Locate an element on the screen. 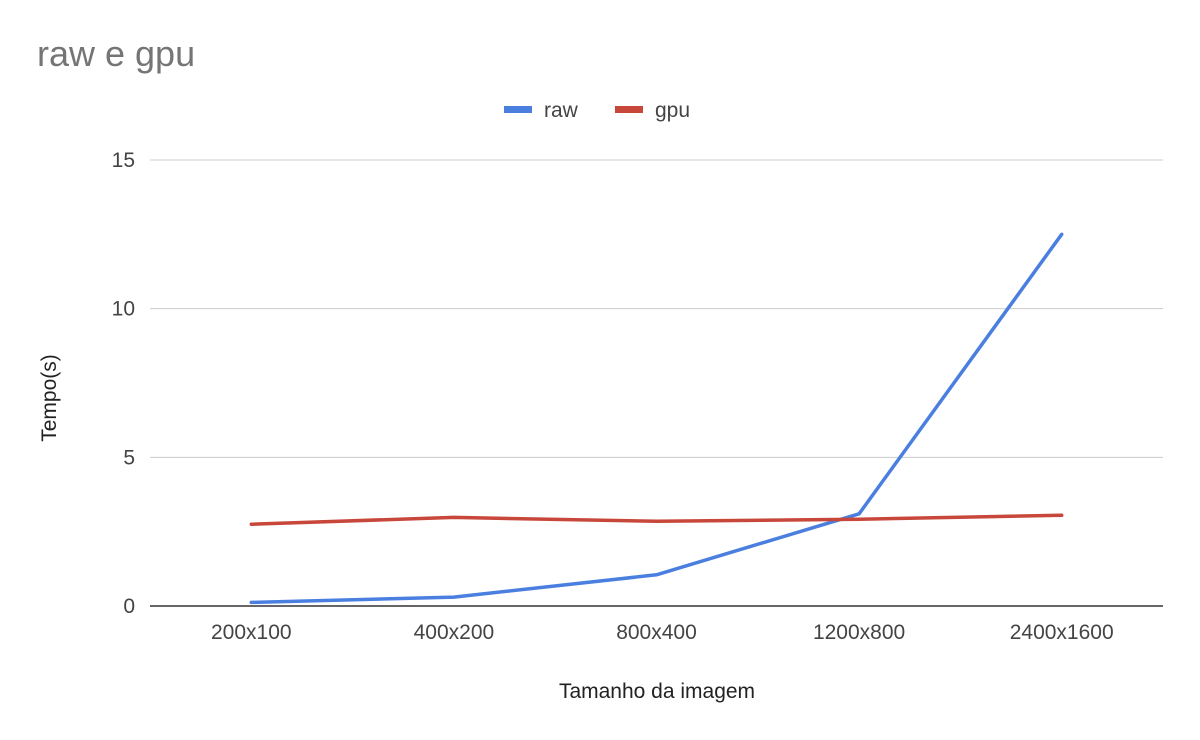  x-axis-ticks: 200x100 400x200 800x400 1200x800 2400x1600 is located at coordinates (662, 632).